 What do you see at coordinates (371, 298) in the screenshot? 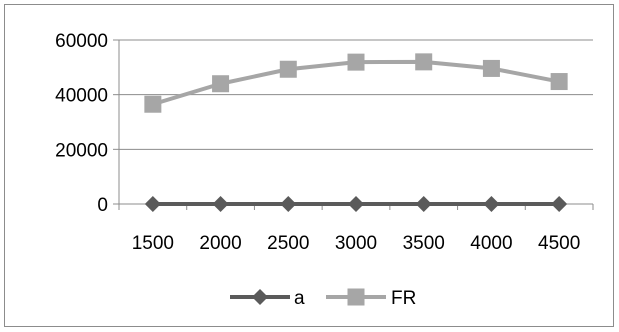
I see `legend-item-fr: FR` at bounding box center [371, 298].